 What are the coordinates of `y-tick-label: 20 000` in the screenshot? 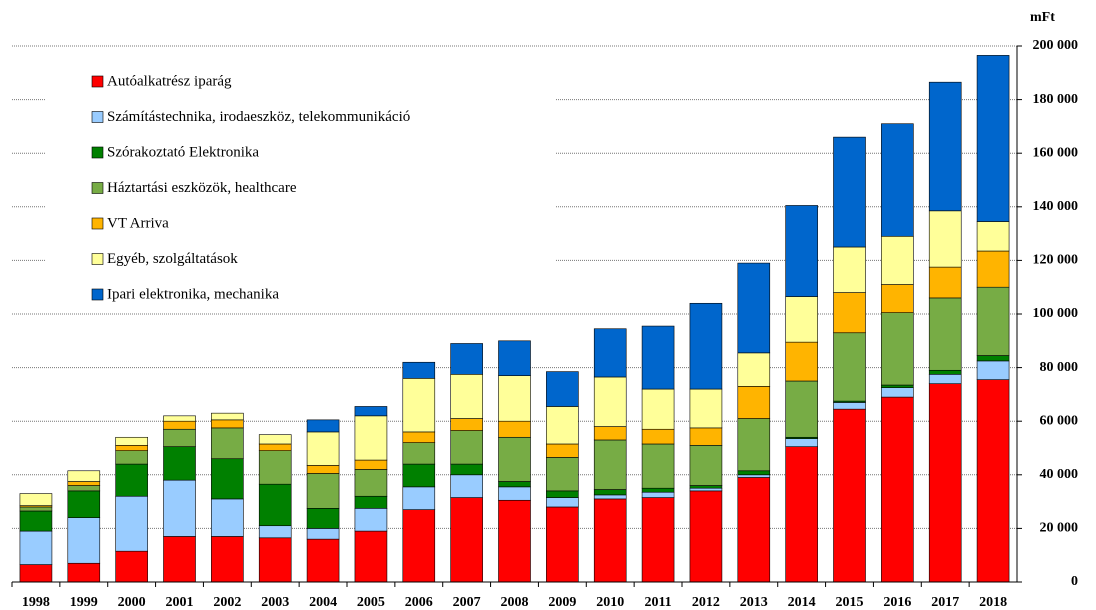 It's located at (1059, 528).